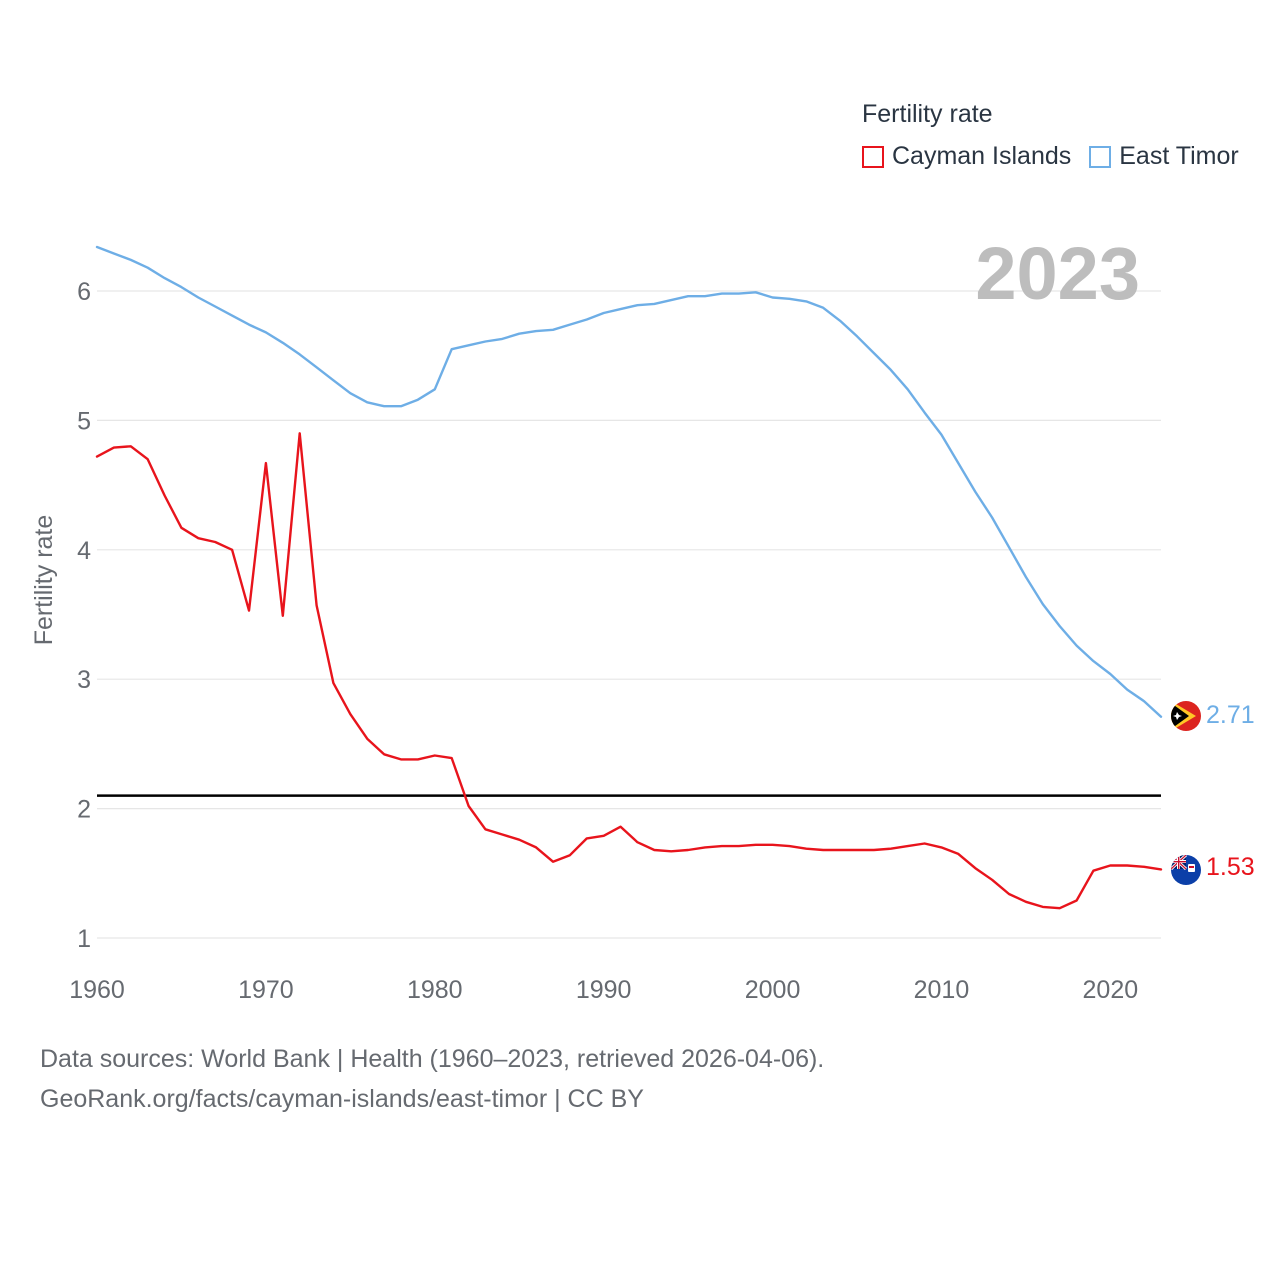 This screenshot has width=1280, height=1280. I want to click on east-timor-flag-icon, so click(1186, 716).